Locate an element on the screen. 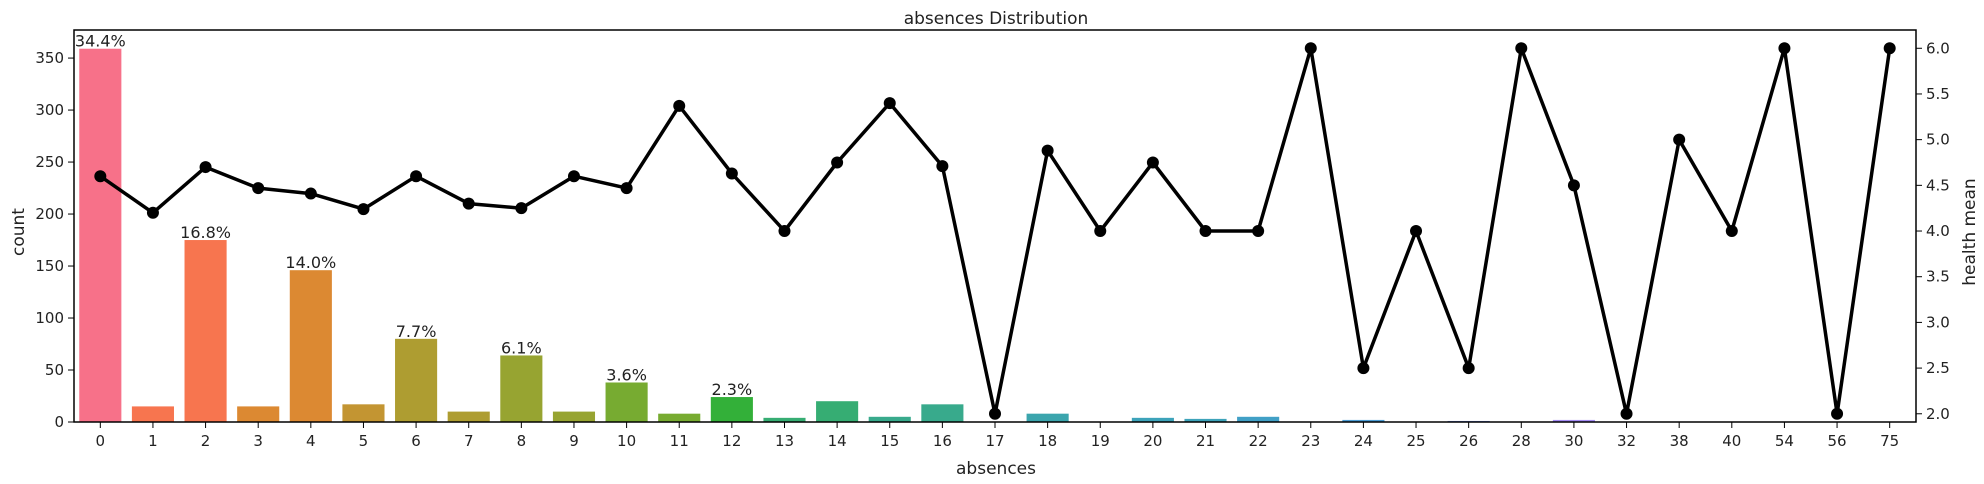  bar-label-8: 6.1% is located at coordinates (521, 347).